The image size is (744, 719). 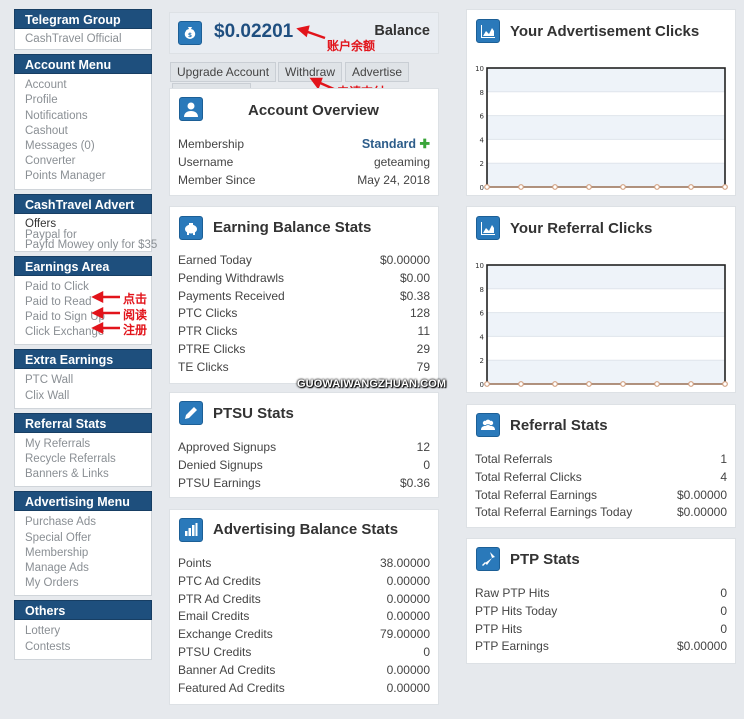 What do you see at coordinates (195, 563) in the screenshot?
I see `label-points: Points` at bounding box center [195, 563].